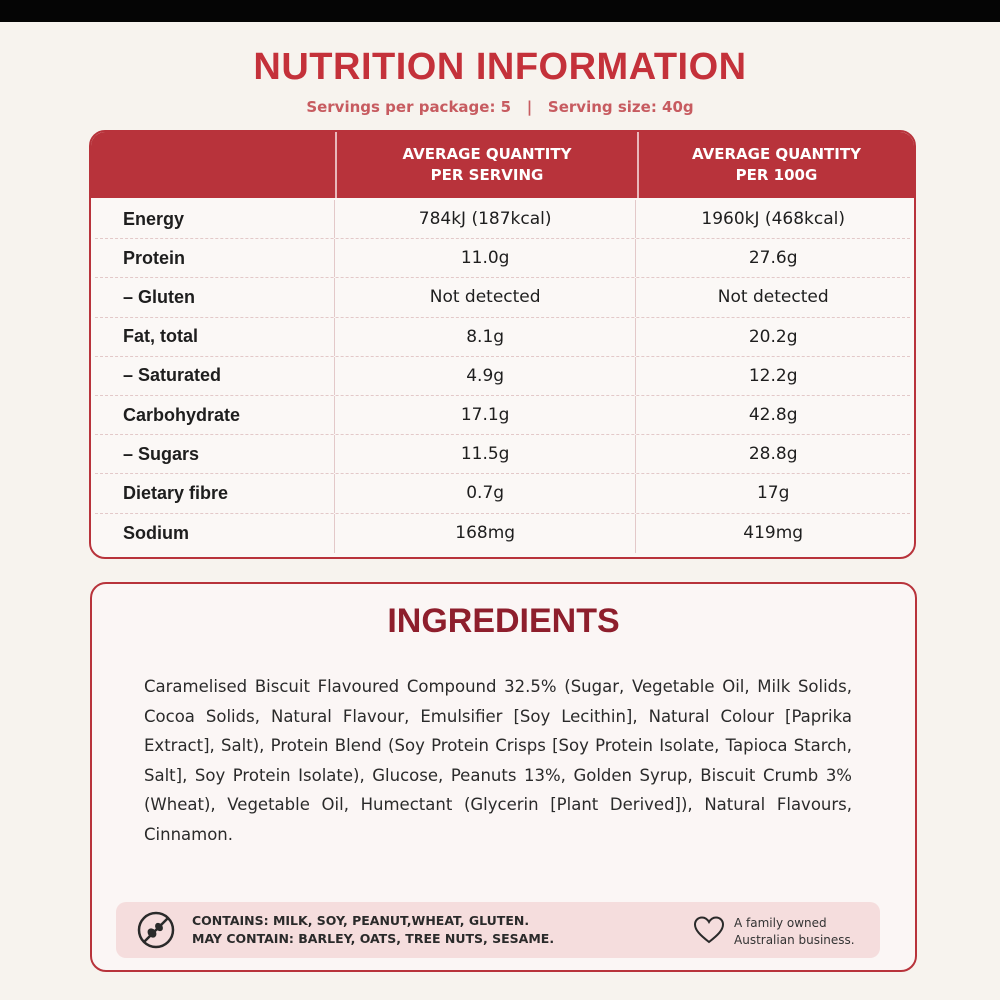 This screenshot has width=1000, height=1000. Describe the element at coordinates (172, 375) in the screenshot. I see `nutrient-name: – Saturated` at that location.